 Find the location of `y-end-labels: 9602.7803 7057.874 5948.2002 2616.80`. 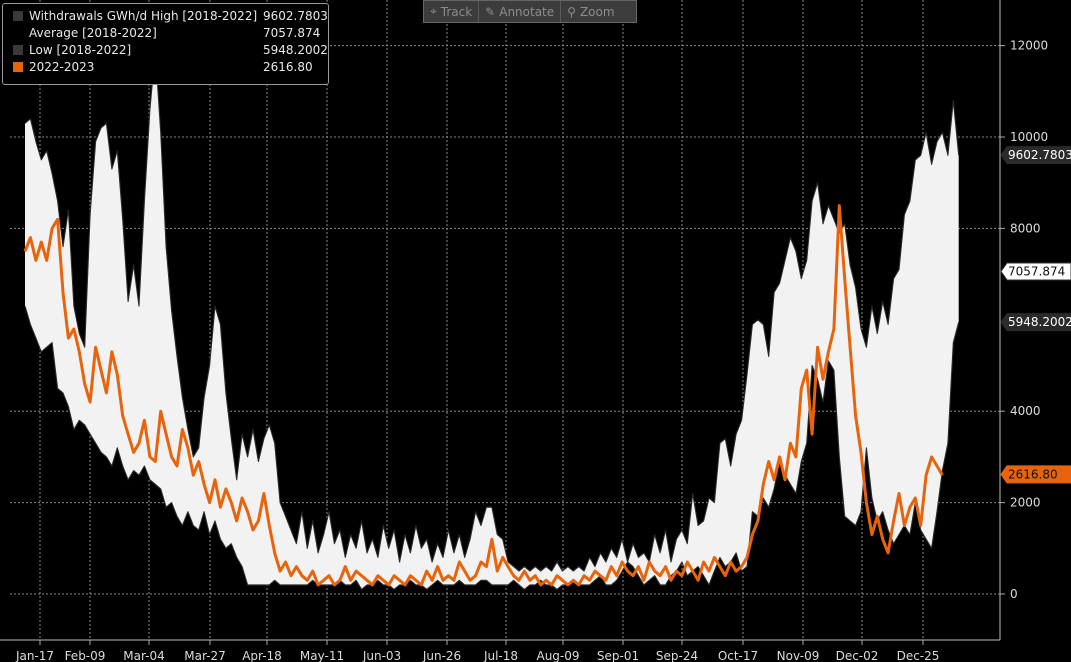

y-end-labels: 9602.7803 7057.874 5948.2002 2616.80 is located at coordinates (1035, 315).